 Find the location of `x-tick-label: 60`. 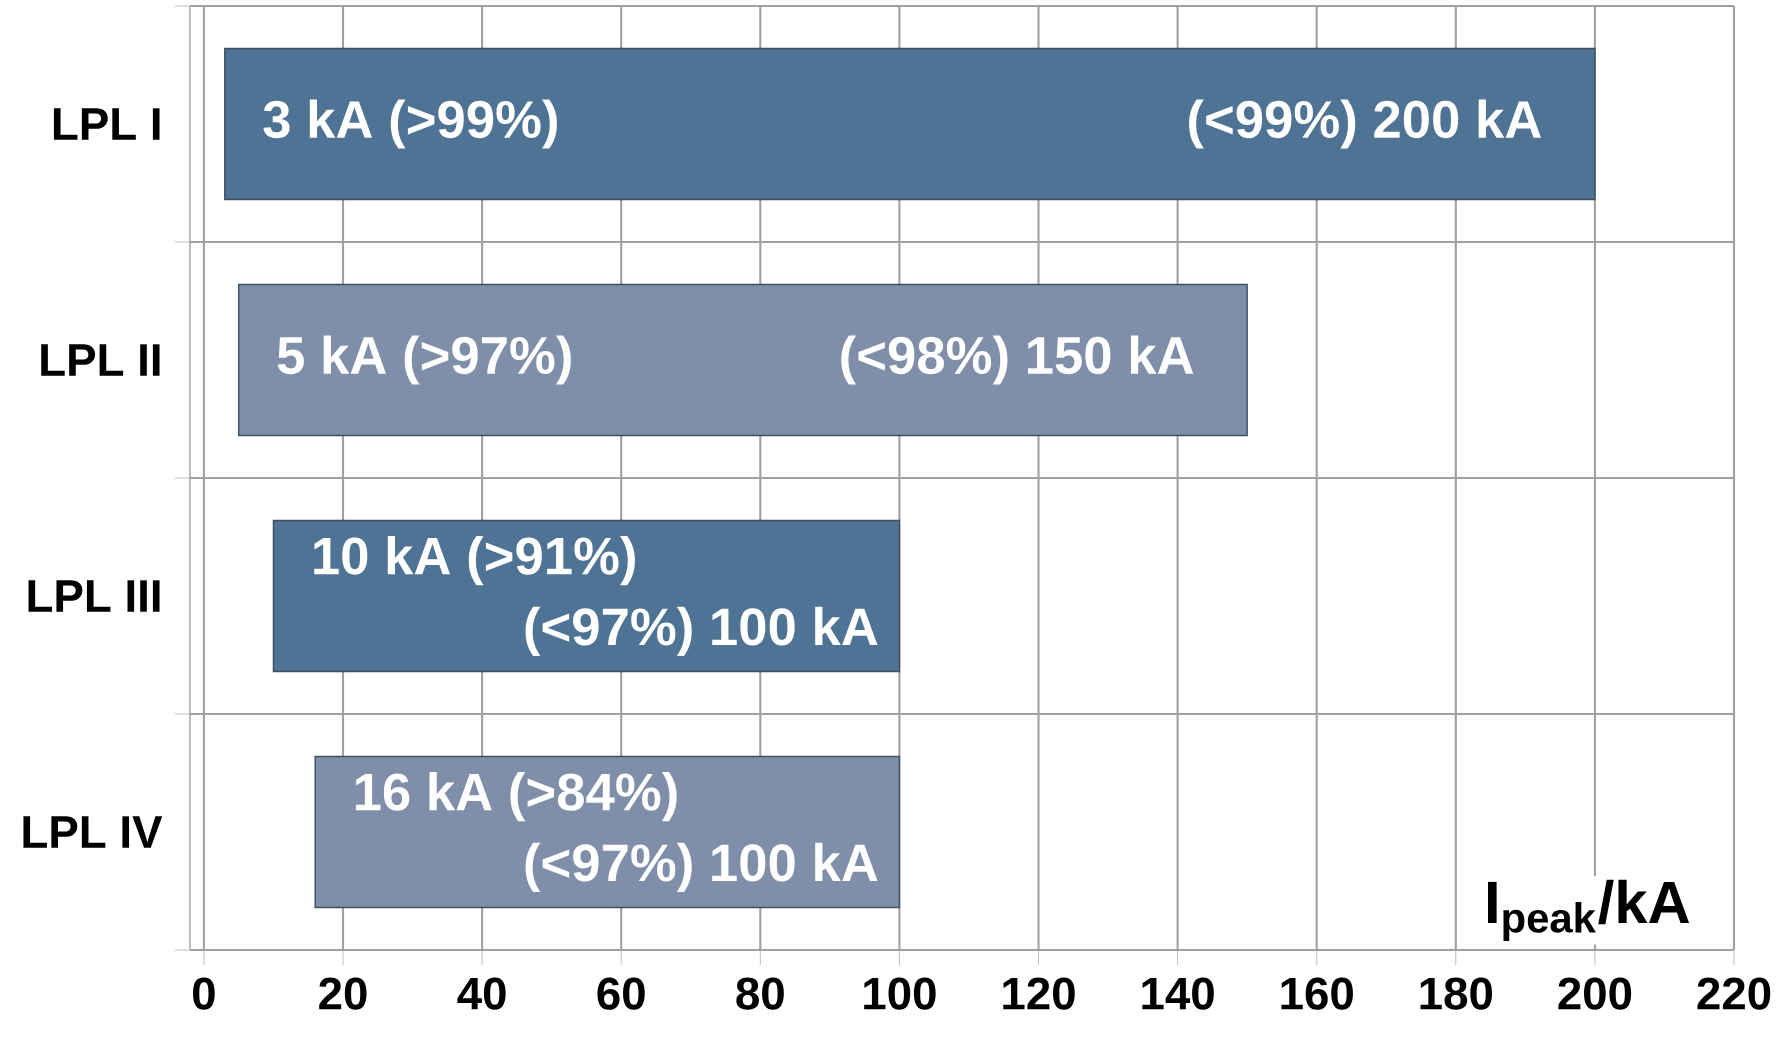

x-tick-label: 60 is located at coordinates (621, 993).